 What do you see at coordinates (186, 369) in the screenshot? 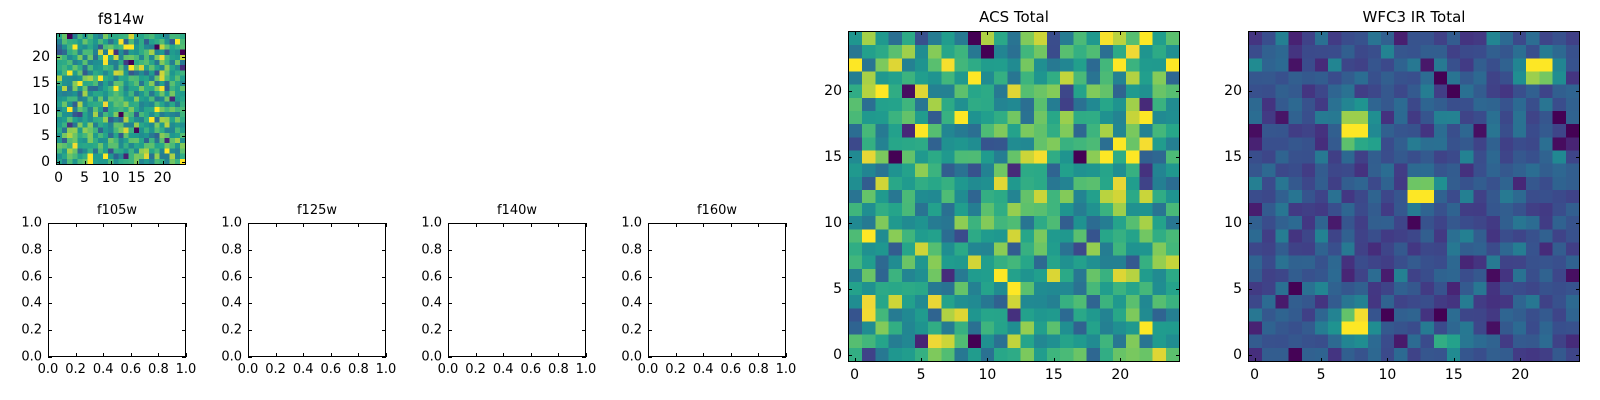
I see `xticklabel-f105w-5: 1.0` at bounding box center [186, 369].